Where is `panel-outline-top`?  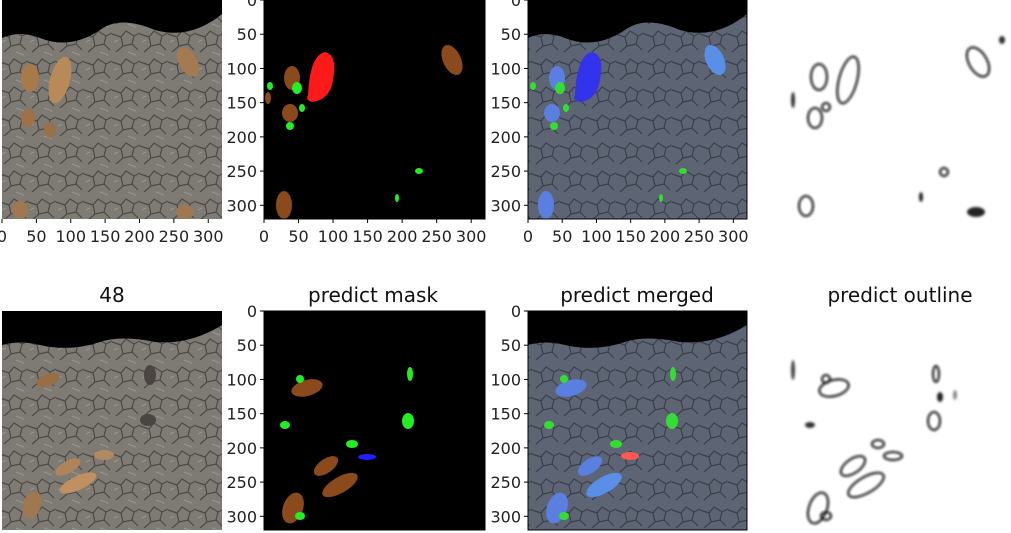
panel-outline-top is located at coordinates (898, 126).